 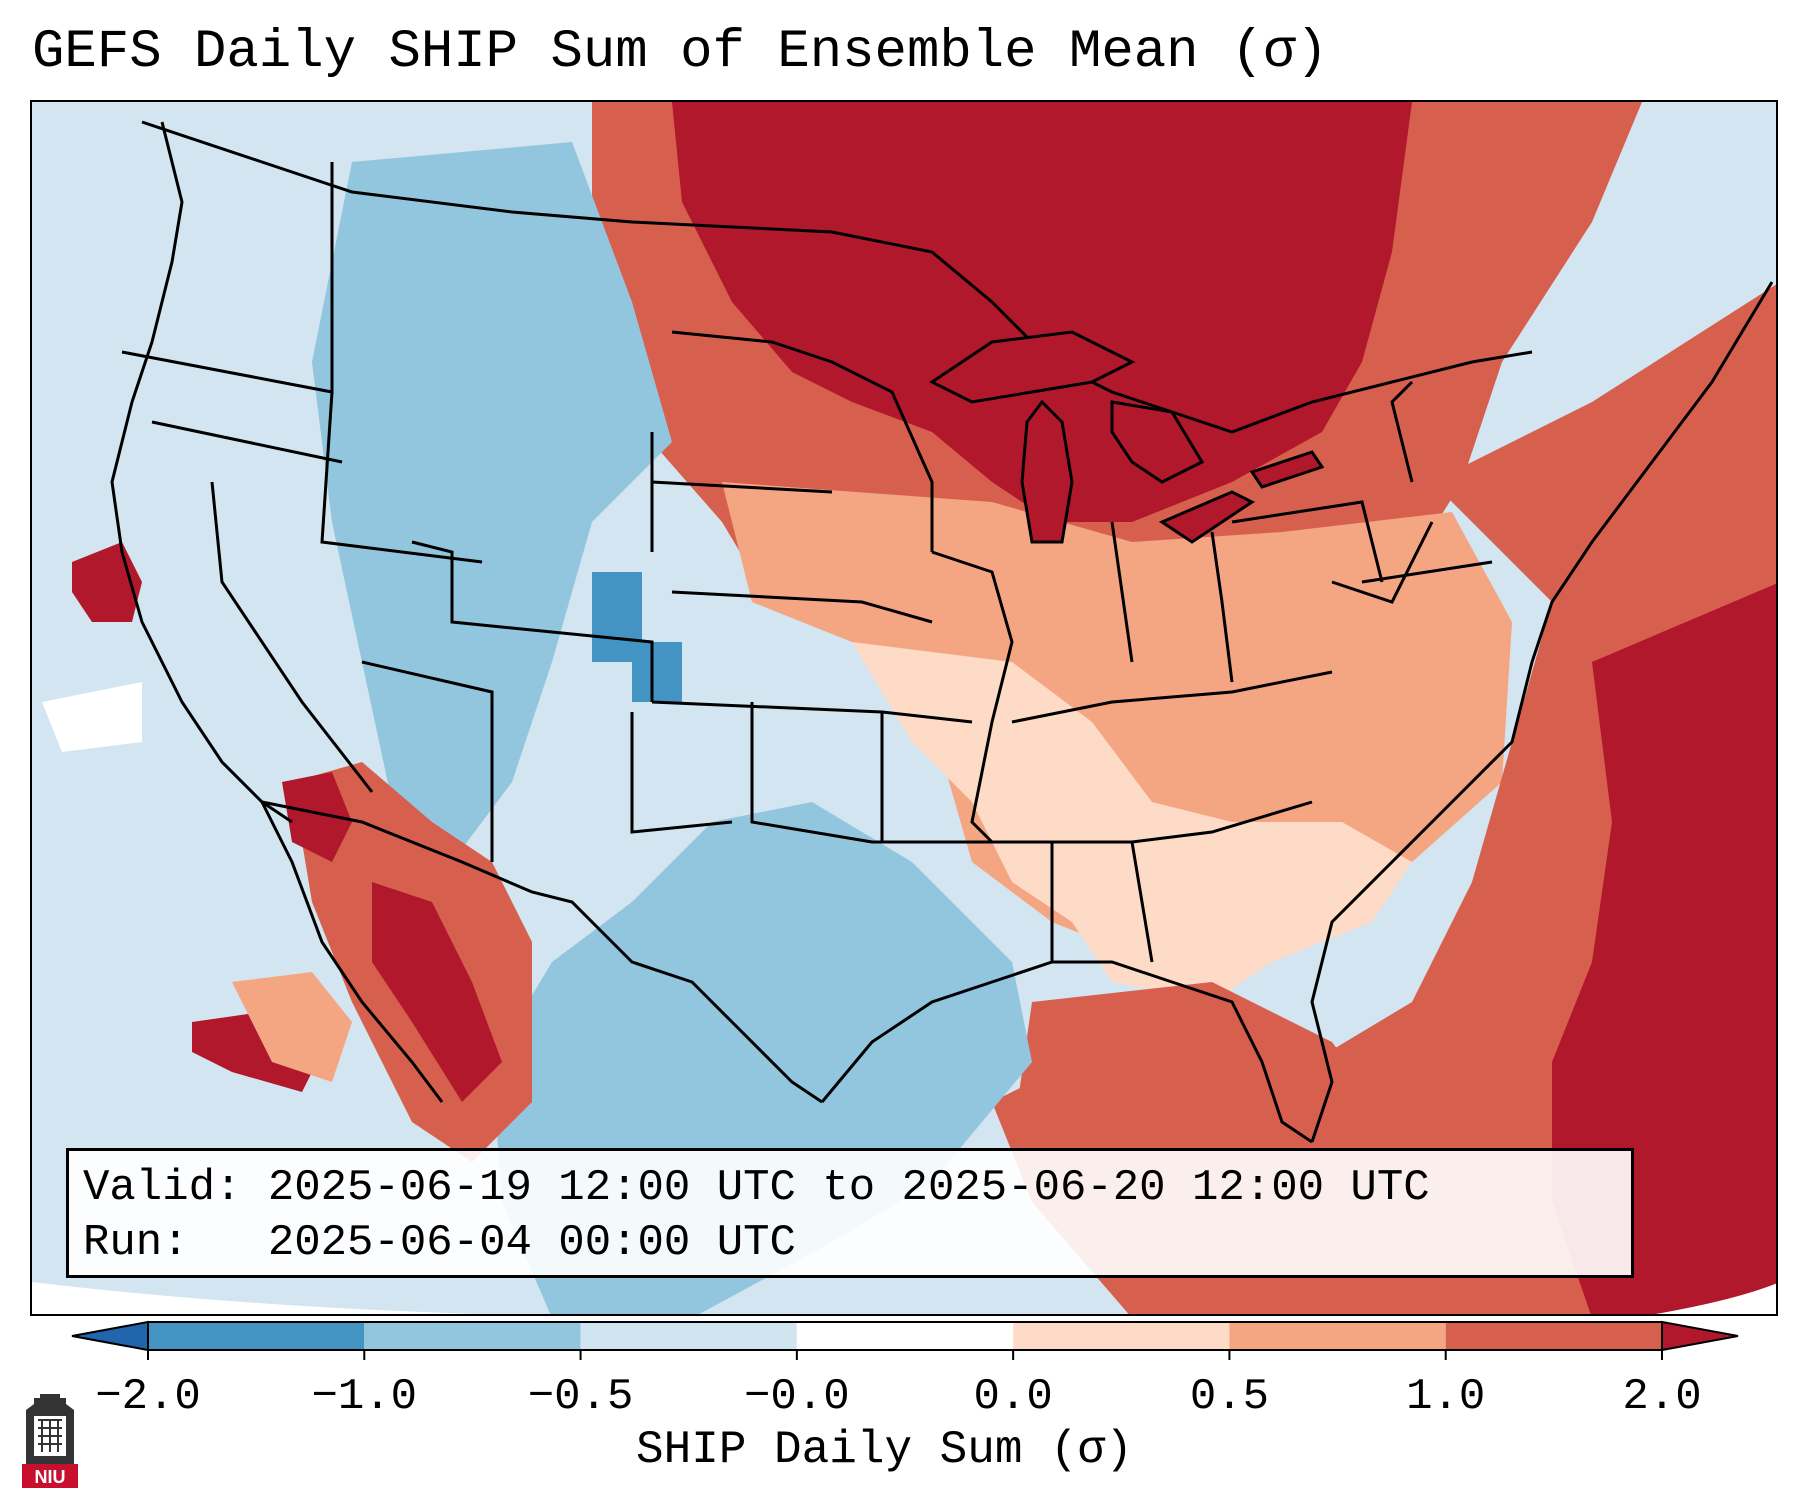 What do you see at coordinates (1661, 1396) in the screenshot?
I see `colorbar-tick-label: 2.0` at bounding box center [1661, 1396].